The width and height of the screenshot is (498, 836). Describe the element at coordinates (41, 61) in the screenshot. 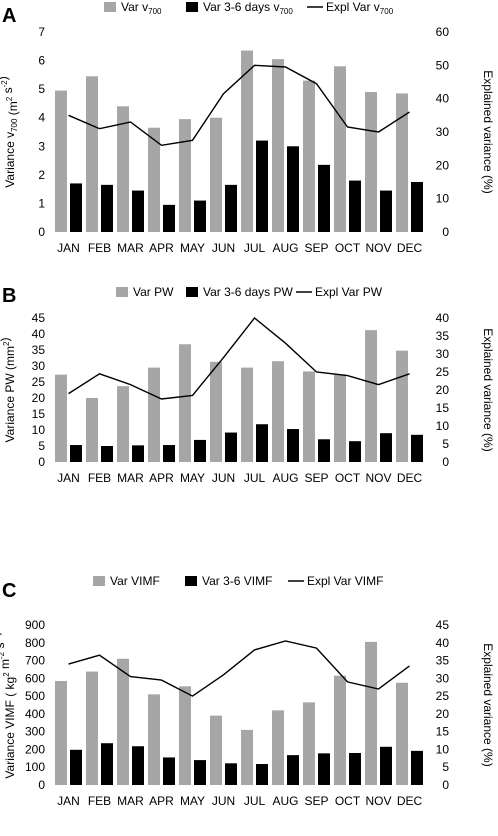

I see `y-tick-label: 6` at that location.